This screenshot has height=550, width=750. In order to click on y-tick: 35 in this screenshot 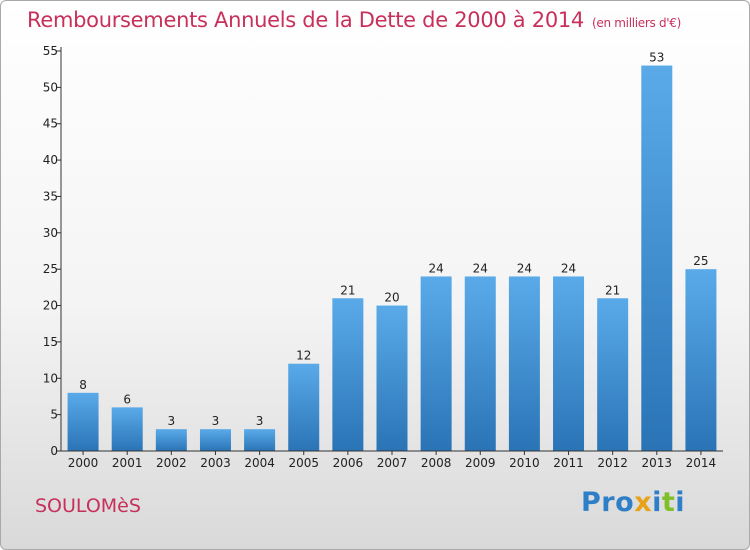, I will do `click(52, 196)`.